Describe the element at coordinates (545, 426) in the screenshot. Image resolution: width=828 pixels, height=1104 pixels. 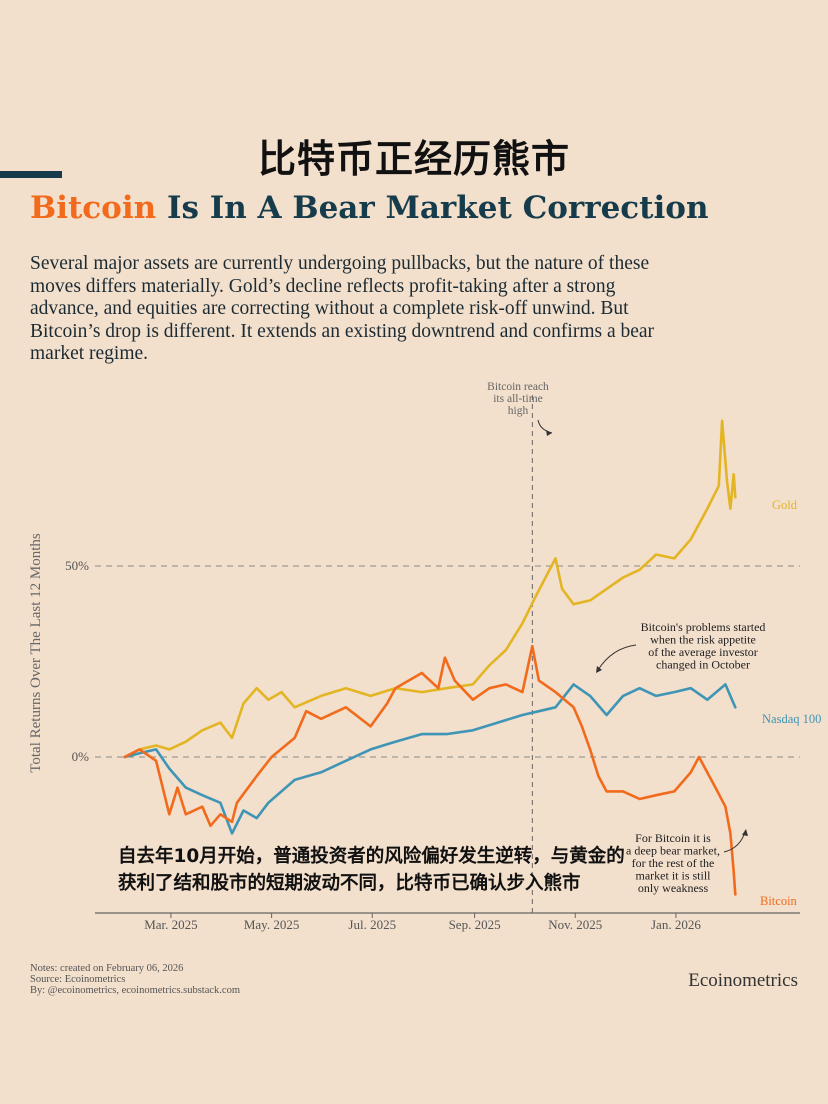
I see `ath-annotation-arrow` at that location.